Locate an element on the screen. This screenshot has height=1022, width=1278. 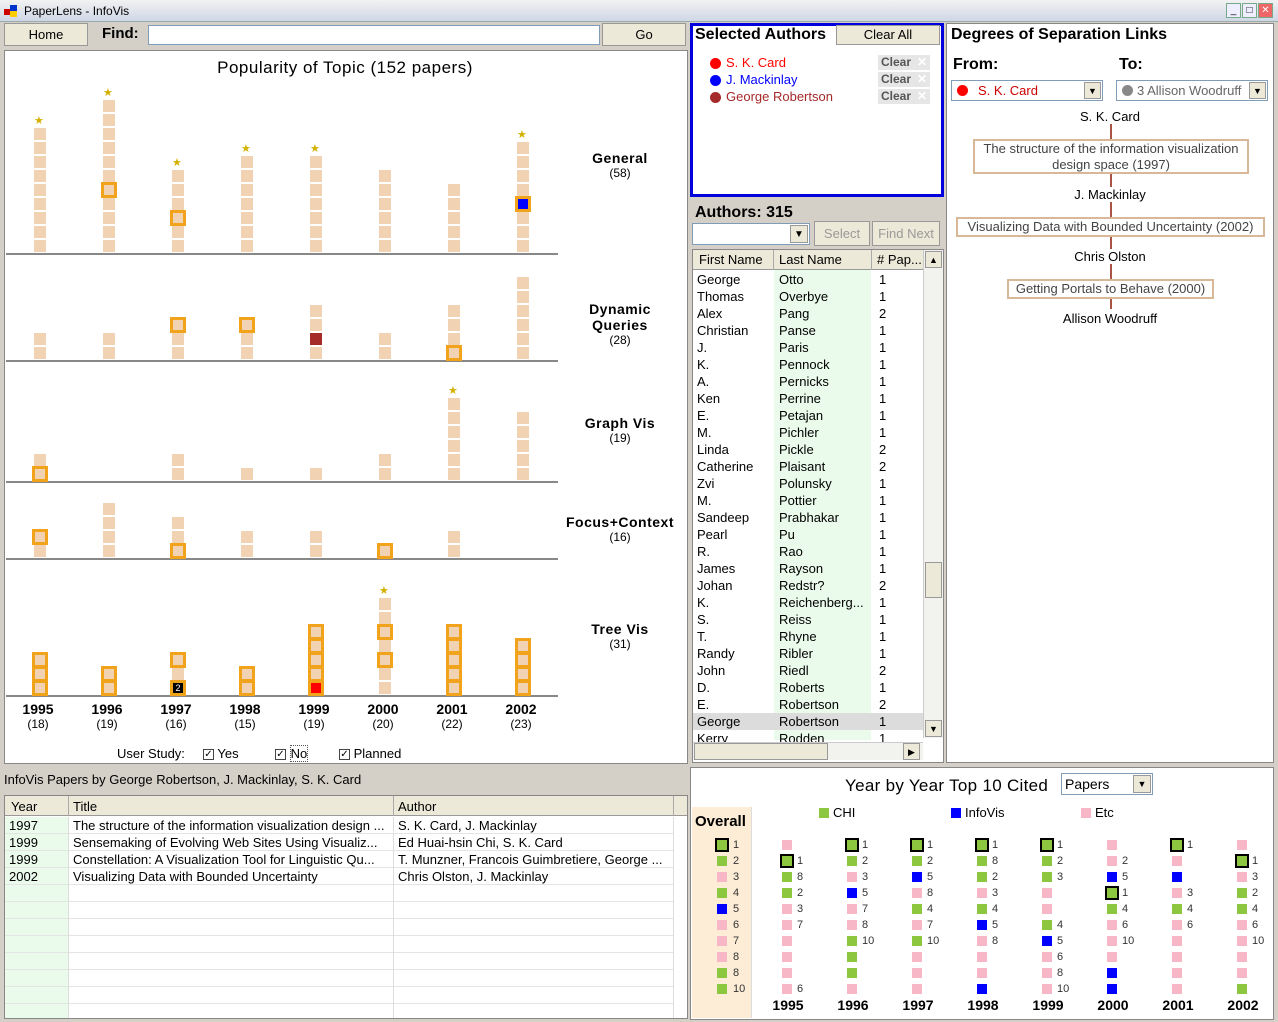
column-header: Year is located at coordinates (24, 806).